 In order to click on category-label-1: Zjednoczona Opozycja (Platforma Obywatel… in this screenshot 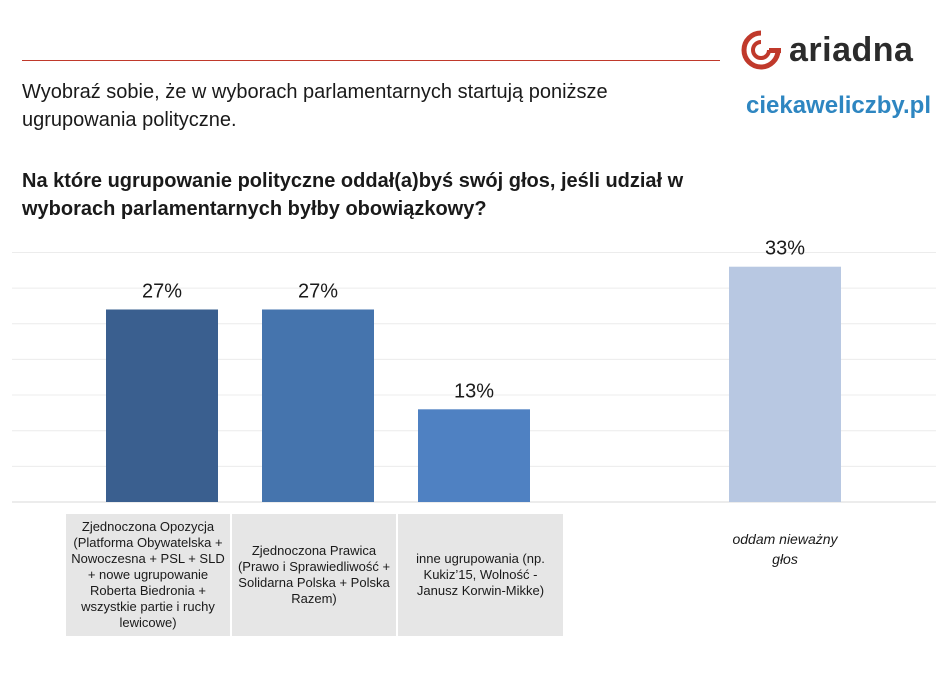, I will do `click(148, 575)`.